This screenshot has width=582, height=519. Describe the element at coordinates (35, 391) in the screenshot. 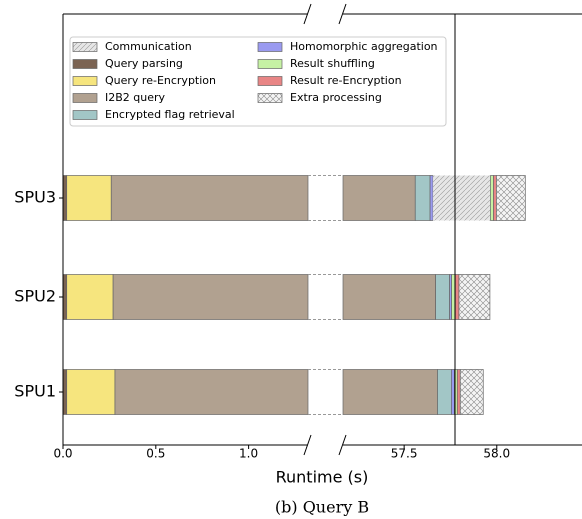

I see `y-tick-label: SPU1` at that location.